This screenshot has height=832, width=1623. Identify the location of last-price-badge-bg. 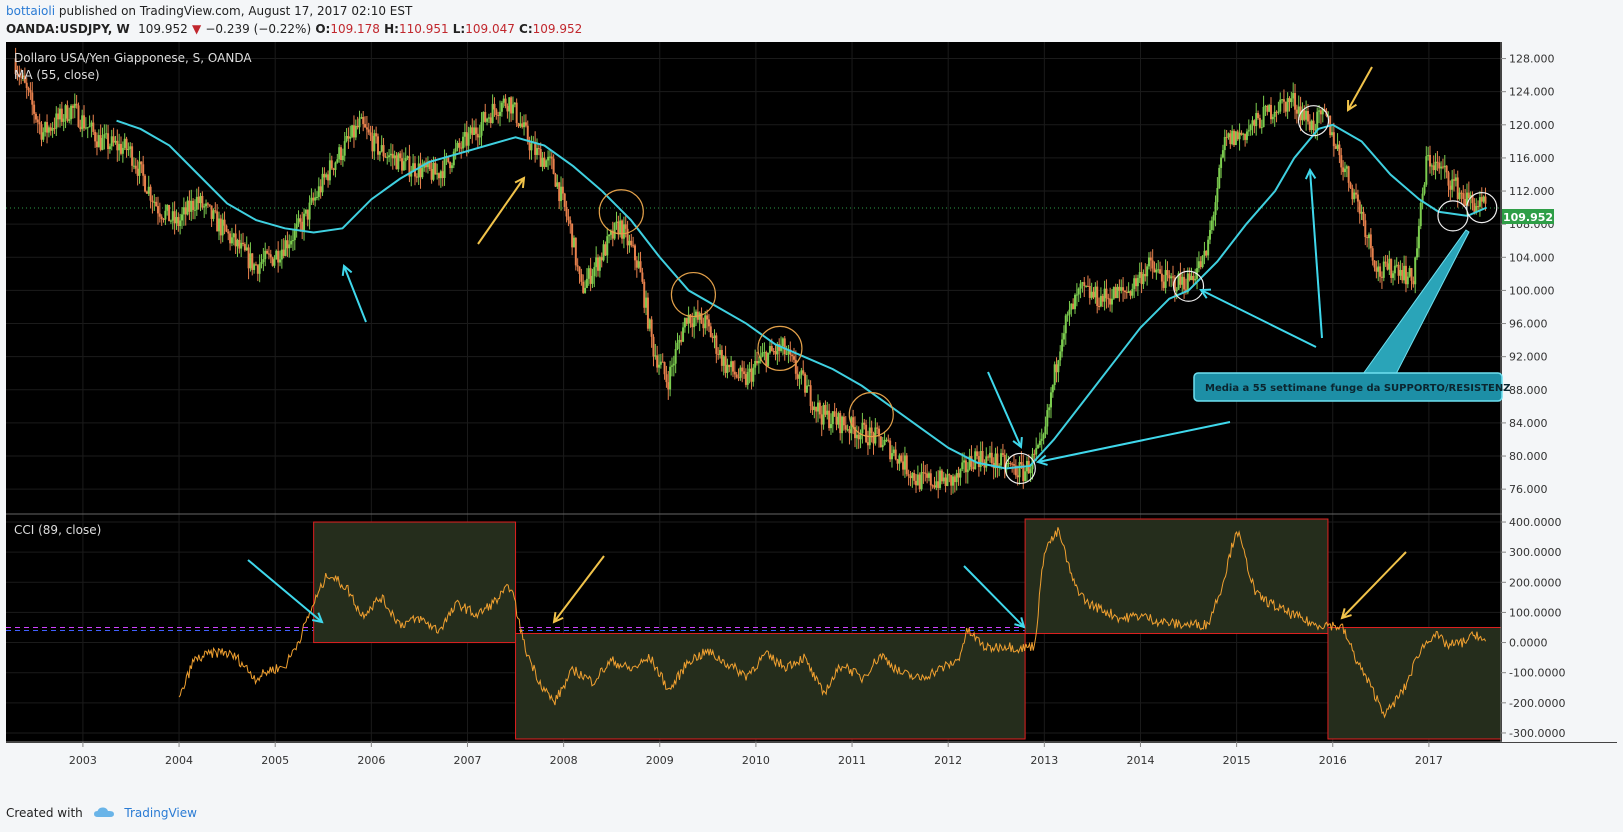
(1528, 216).